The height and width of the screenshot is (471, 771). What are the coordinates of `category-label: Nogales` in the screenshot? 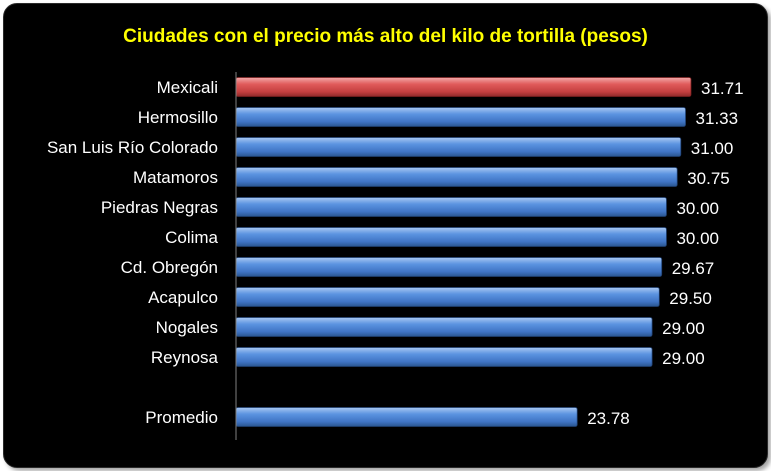 It's located at (187, 327).